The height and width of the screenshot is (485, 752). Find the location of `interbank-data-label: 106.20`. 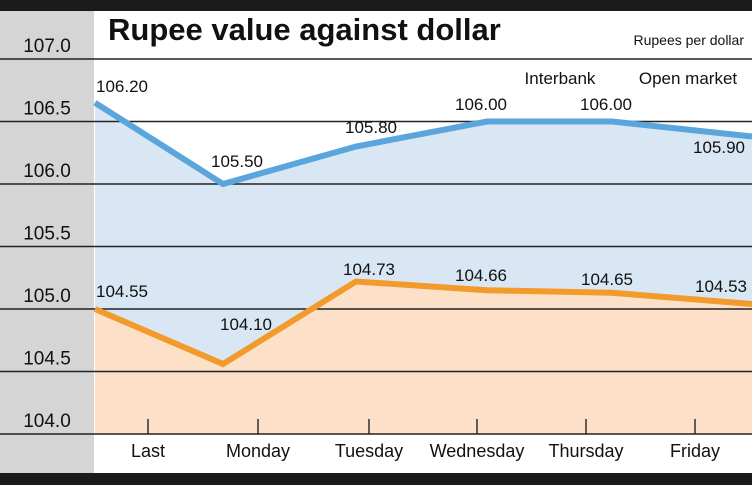

interbank-data-label: 106.20 is located at coordinates (122, 86).